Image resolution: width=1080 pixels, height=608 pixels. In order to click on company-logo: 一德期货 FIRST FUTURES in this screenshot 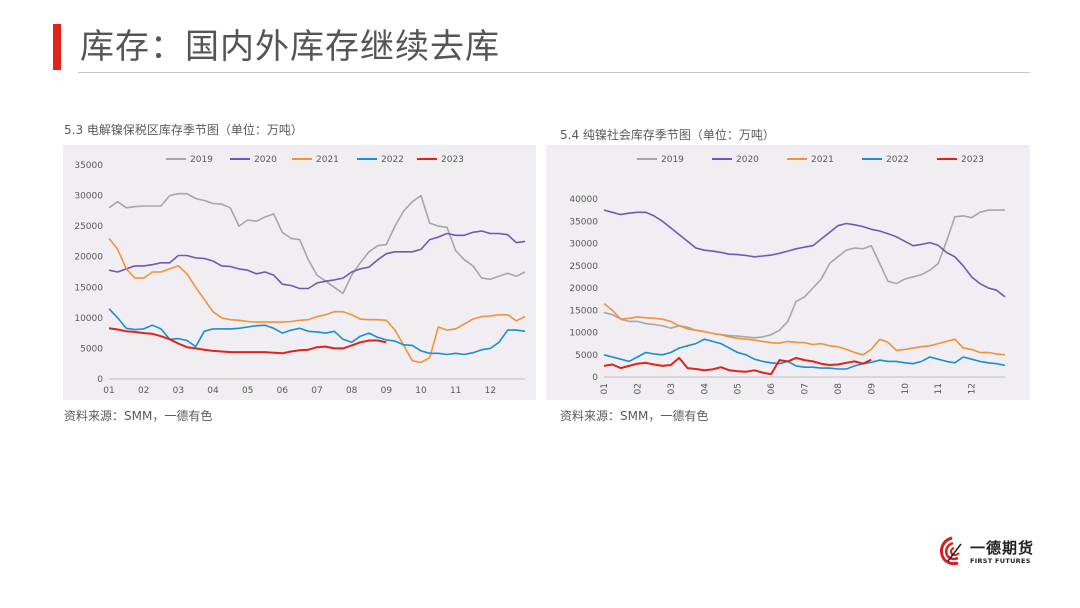, I will do `click(991, 553)`.